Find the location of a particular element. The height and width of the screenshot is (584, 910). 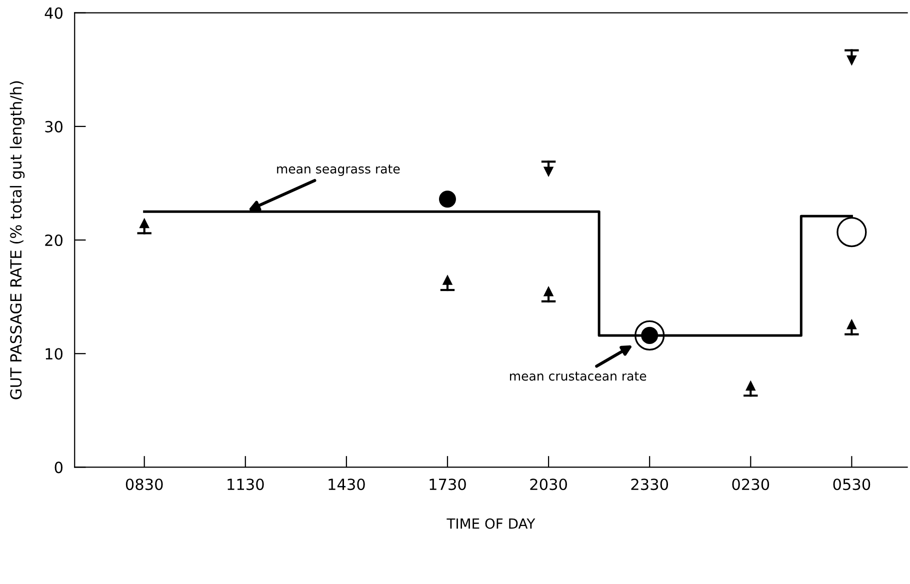

x-tick-label: 2030 is located at coordinates (548, 484).